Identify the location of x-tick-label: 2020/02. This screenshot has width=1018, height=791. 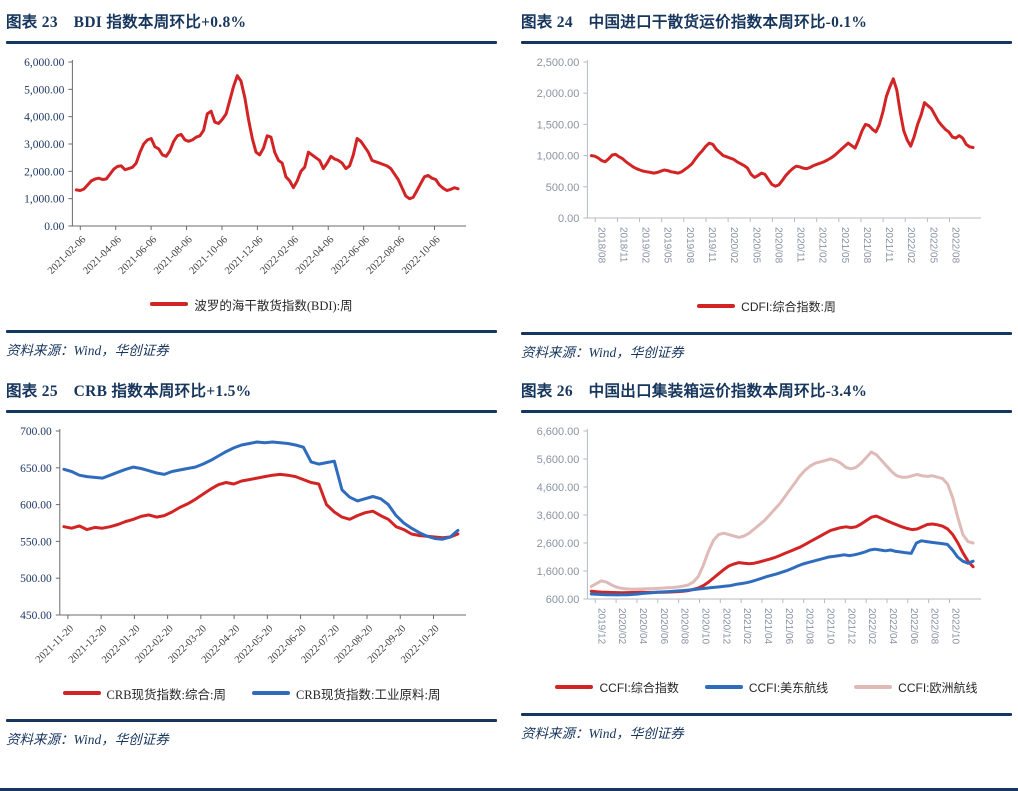
(733, 245).